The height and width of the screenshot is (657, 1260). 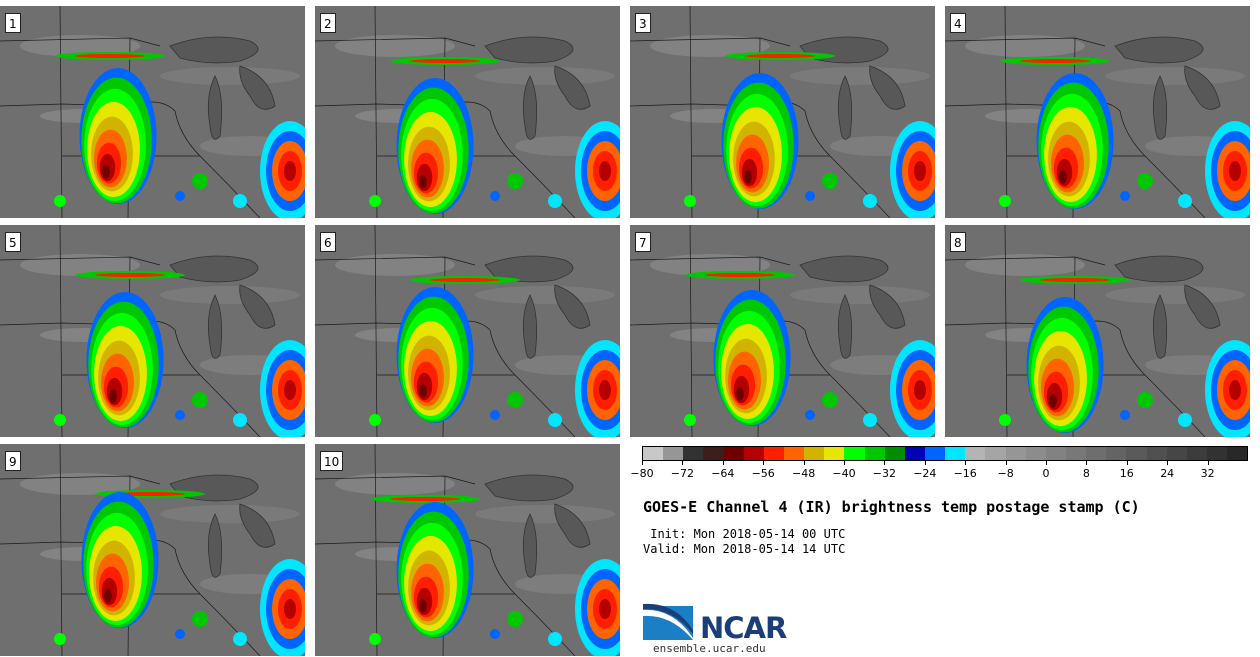 What do you see at coordinates (642, 473) in the screenshot?
I see `colorbar-tick-label: −80` at bounding box center [642, 473].